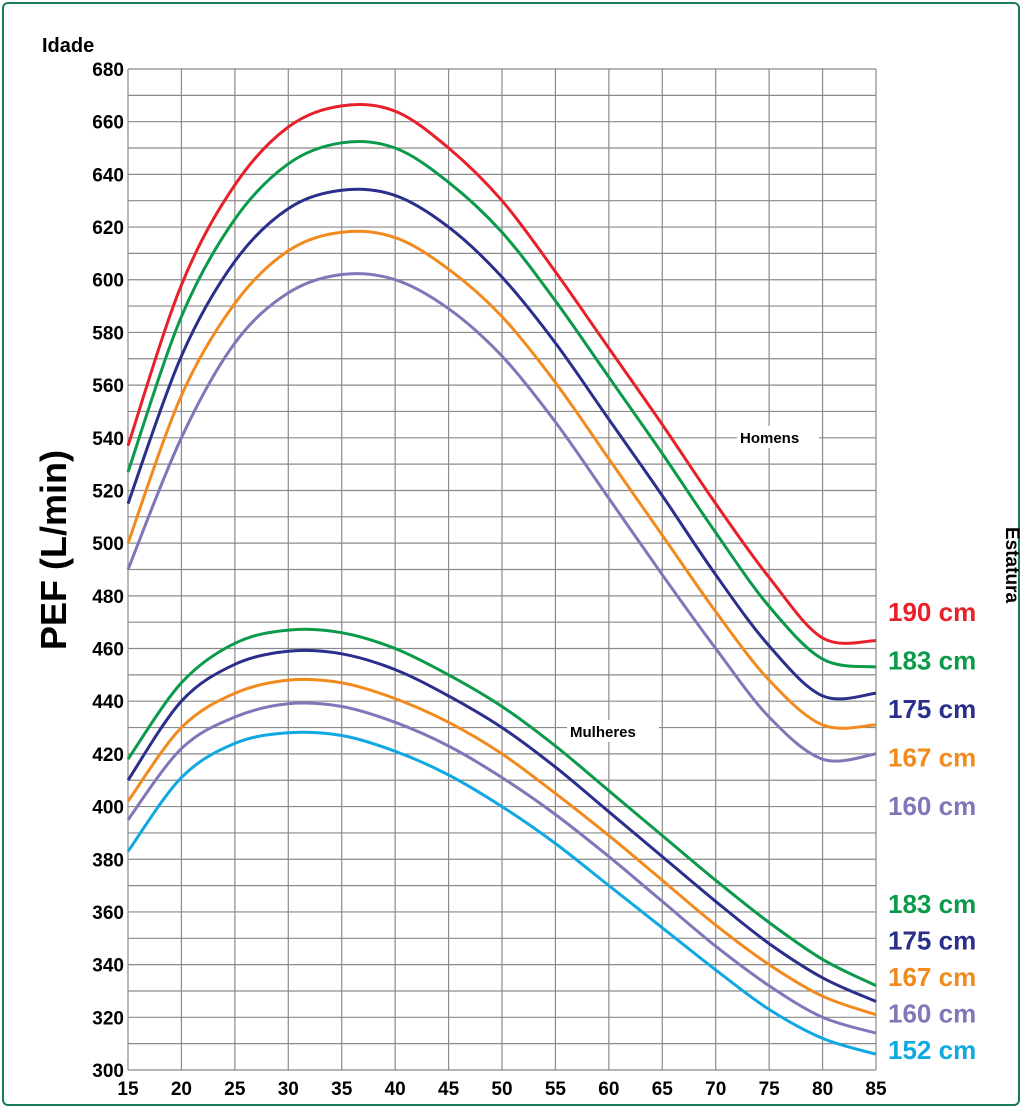  Describe the element at coordinates (108, 333) in the screenshot. I see `y-tick-label: 580` at that location.